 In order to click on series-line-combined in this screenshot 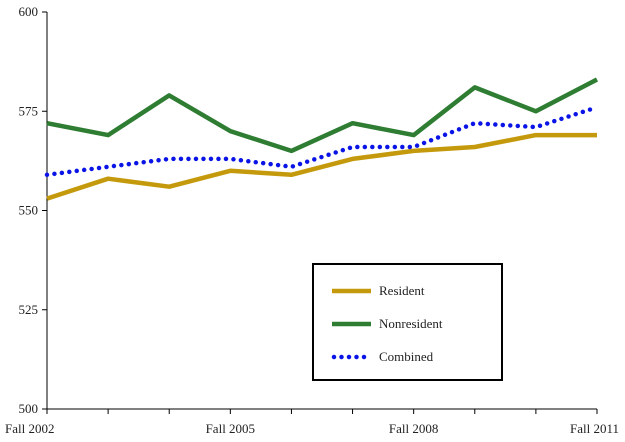, I will do `click(322, 141)`.